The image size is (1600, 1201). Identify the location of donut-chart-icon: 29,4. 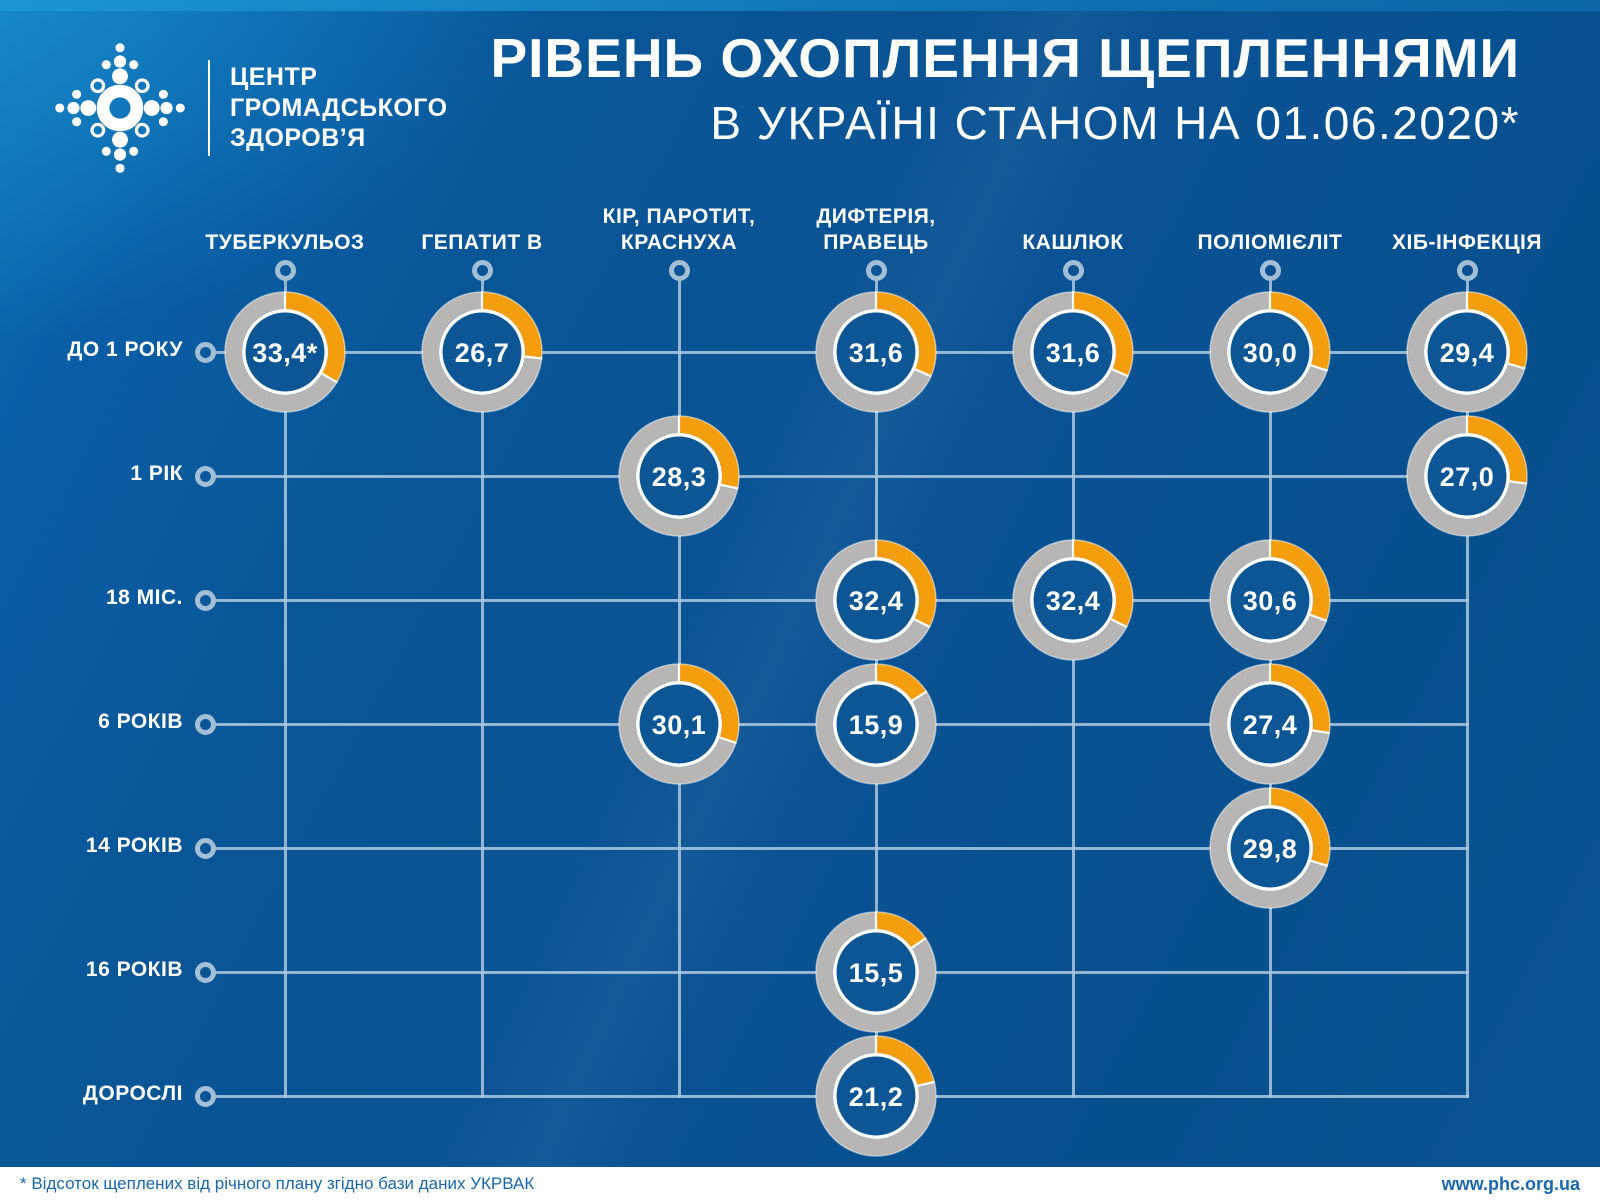
(1467, 352).